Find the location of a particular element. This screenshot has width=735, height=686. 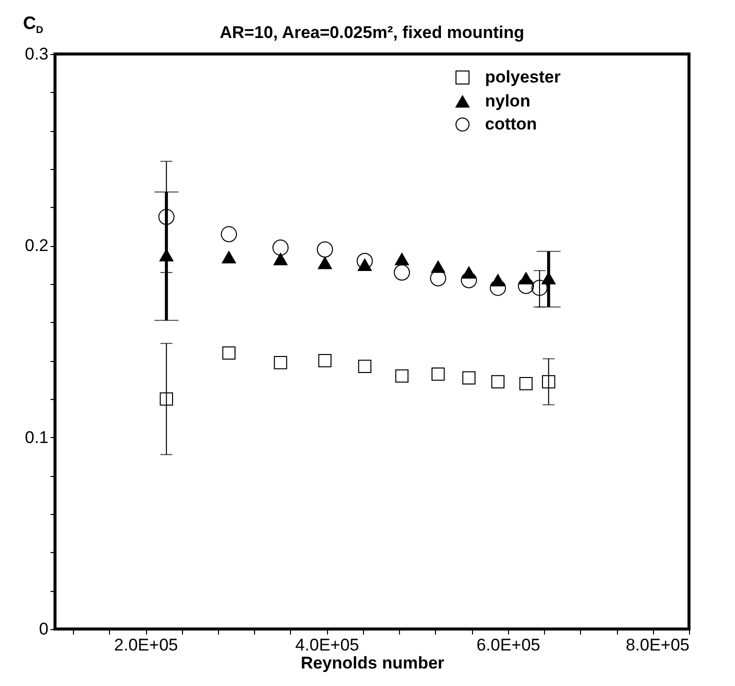

x-tick-label: 2.0E+05 is located at coordinates (146, 645).